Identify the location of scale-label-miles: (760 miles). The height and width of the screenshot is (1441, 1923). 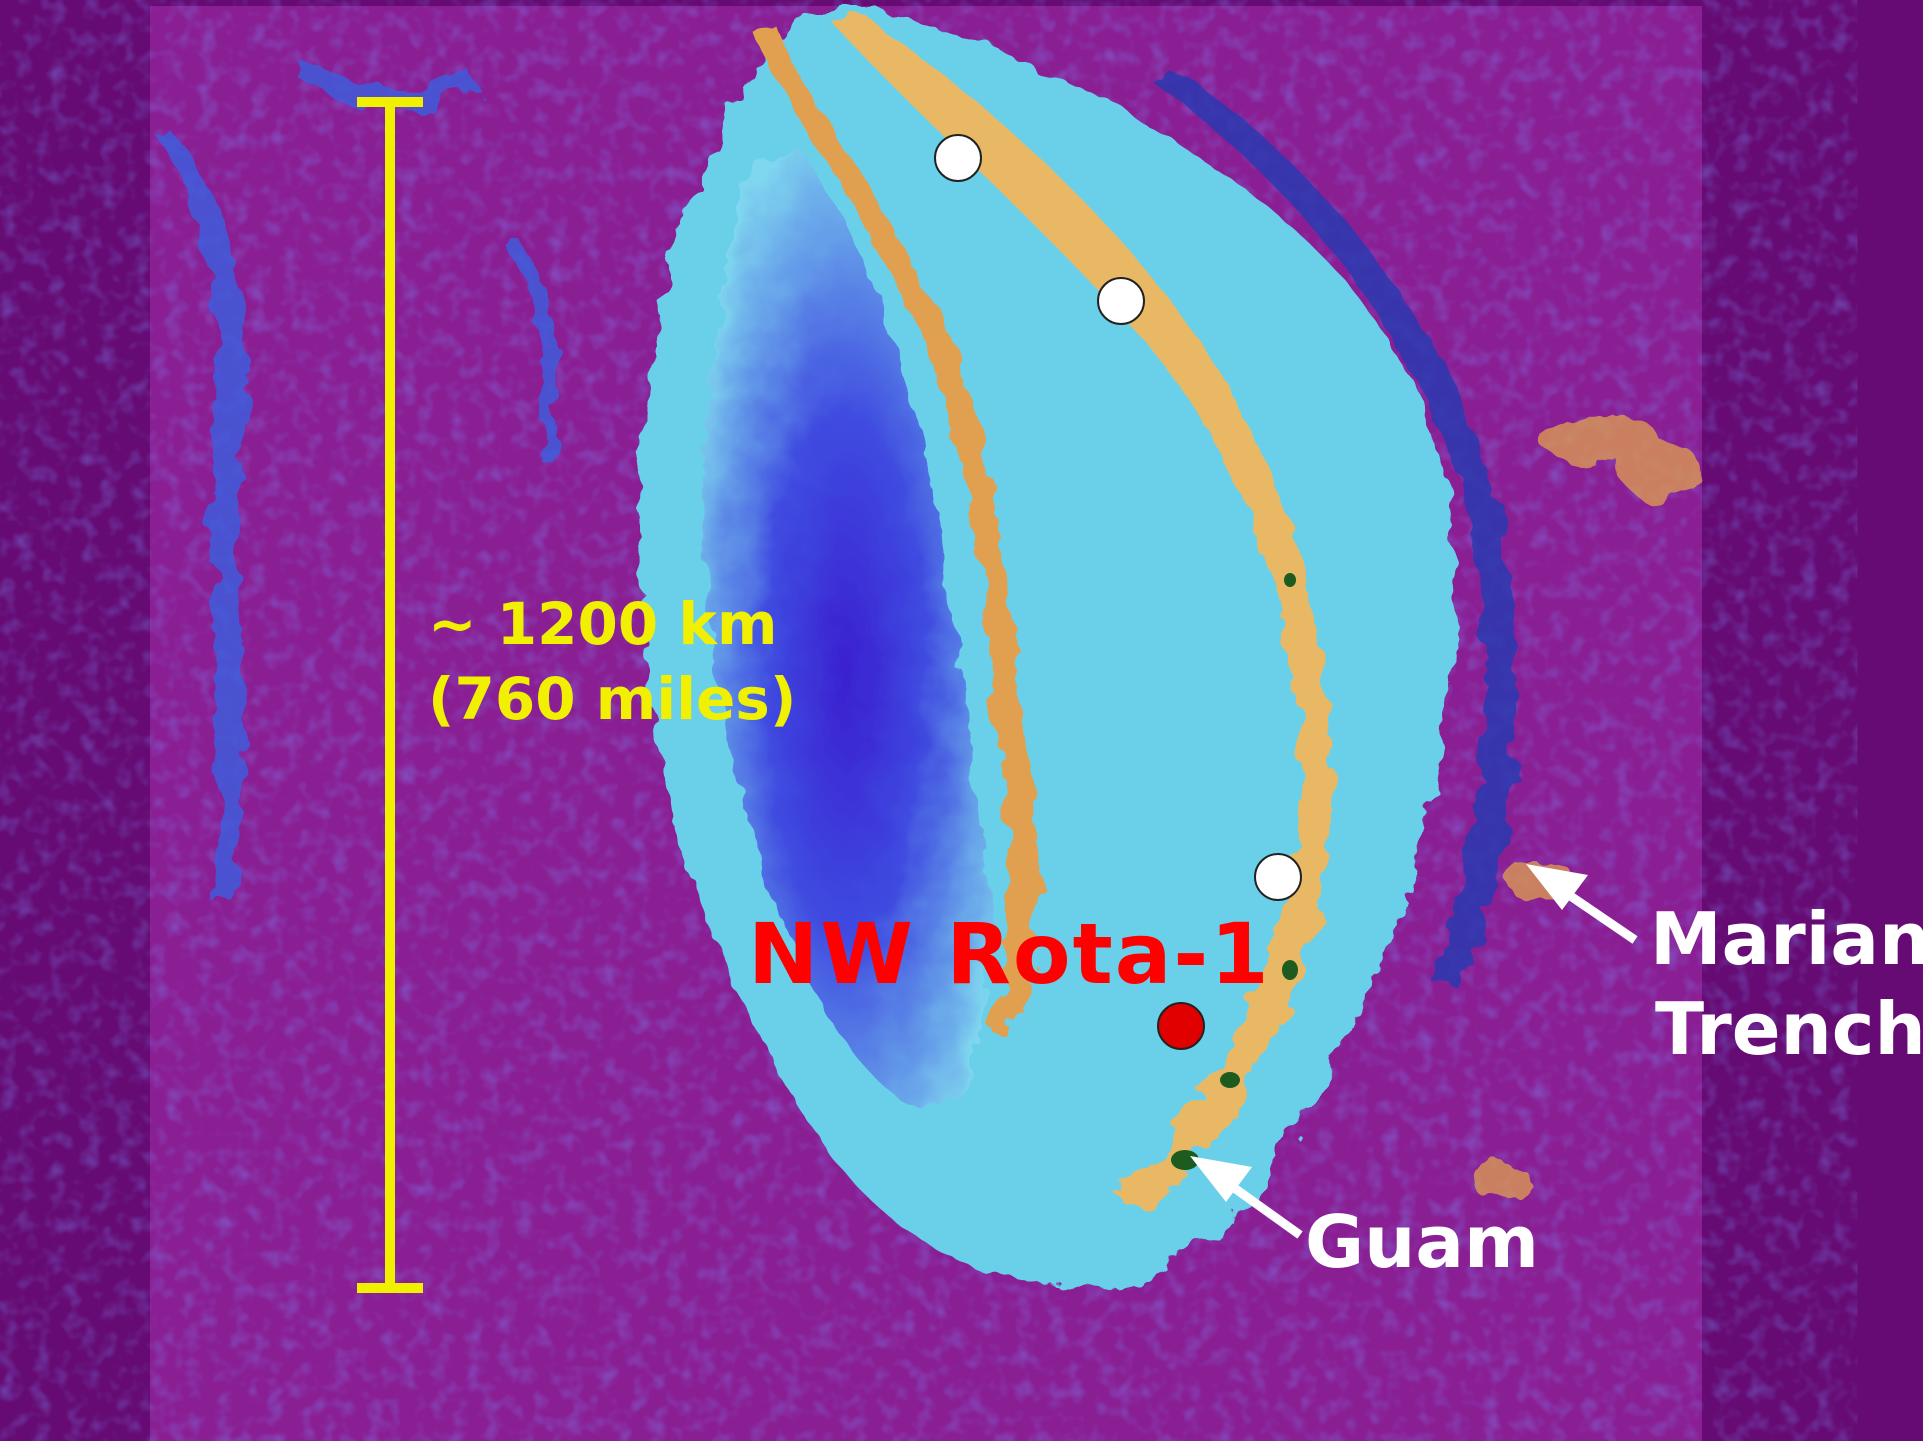
(612, 699).